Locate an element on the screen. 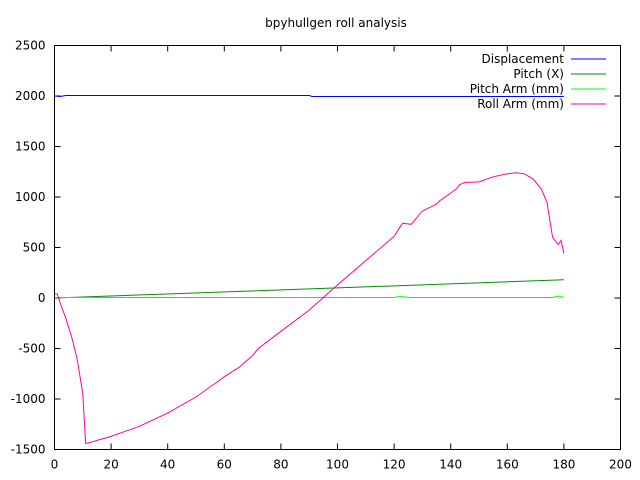 This screenshot has height=480, width=640. y-tick-label: -1500 is located at coordinates (28, 450).